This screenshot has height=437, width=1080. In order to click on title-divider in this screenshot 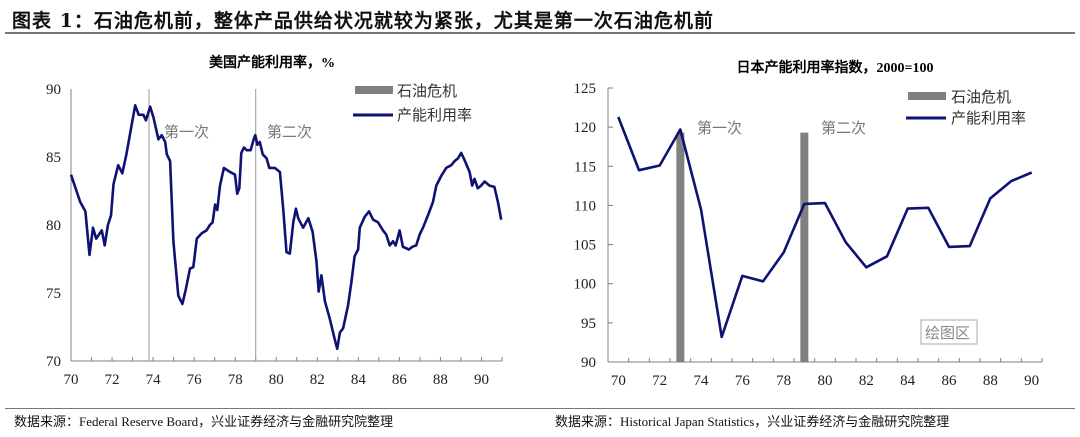, I will do `click(540, 33)`.